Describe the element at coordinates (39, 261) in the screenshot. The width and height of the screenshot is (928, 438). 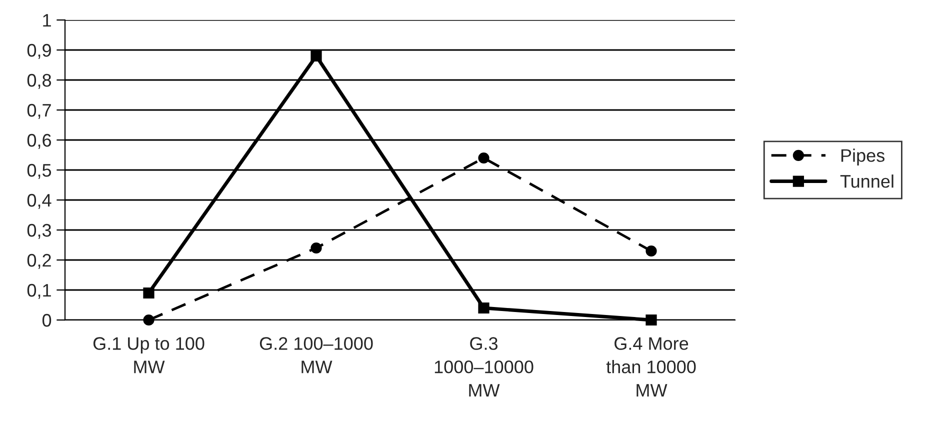
I see `y-tick-label: 0,2` at that location.